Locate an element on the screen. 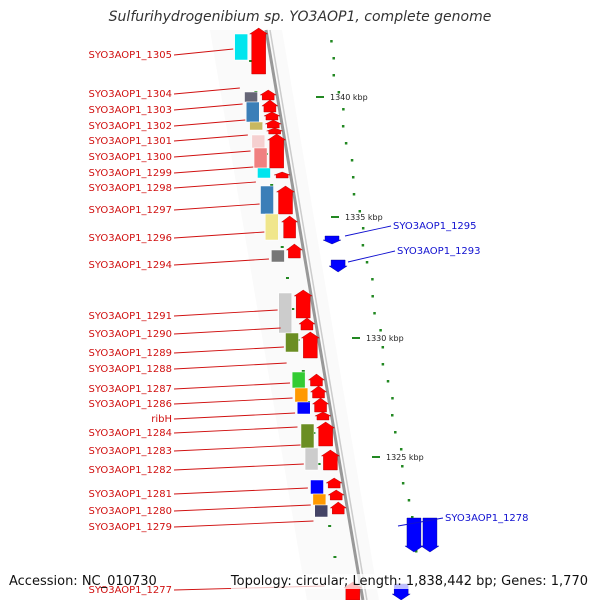  gene-label-left: SYO3AOP1_1299 is located at coordinates (130, 173).